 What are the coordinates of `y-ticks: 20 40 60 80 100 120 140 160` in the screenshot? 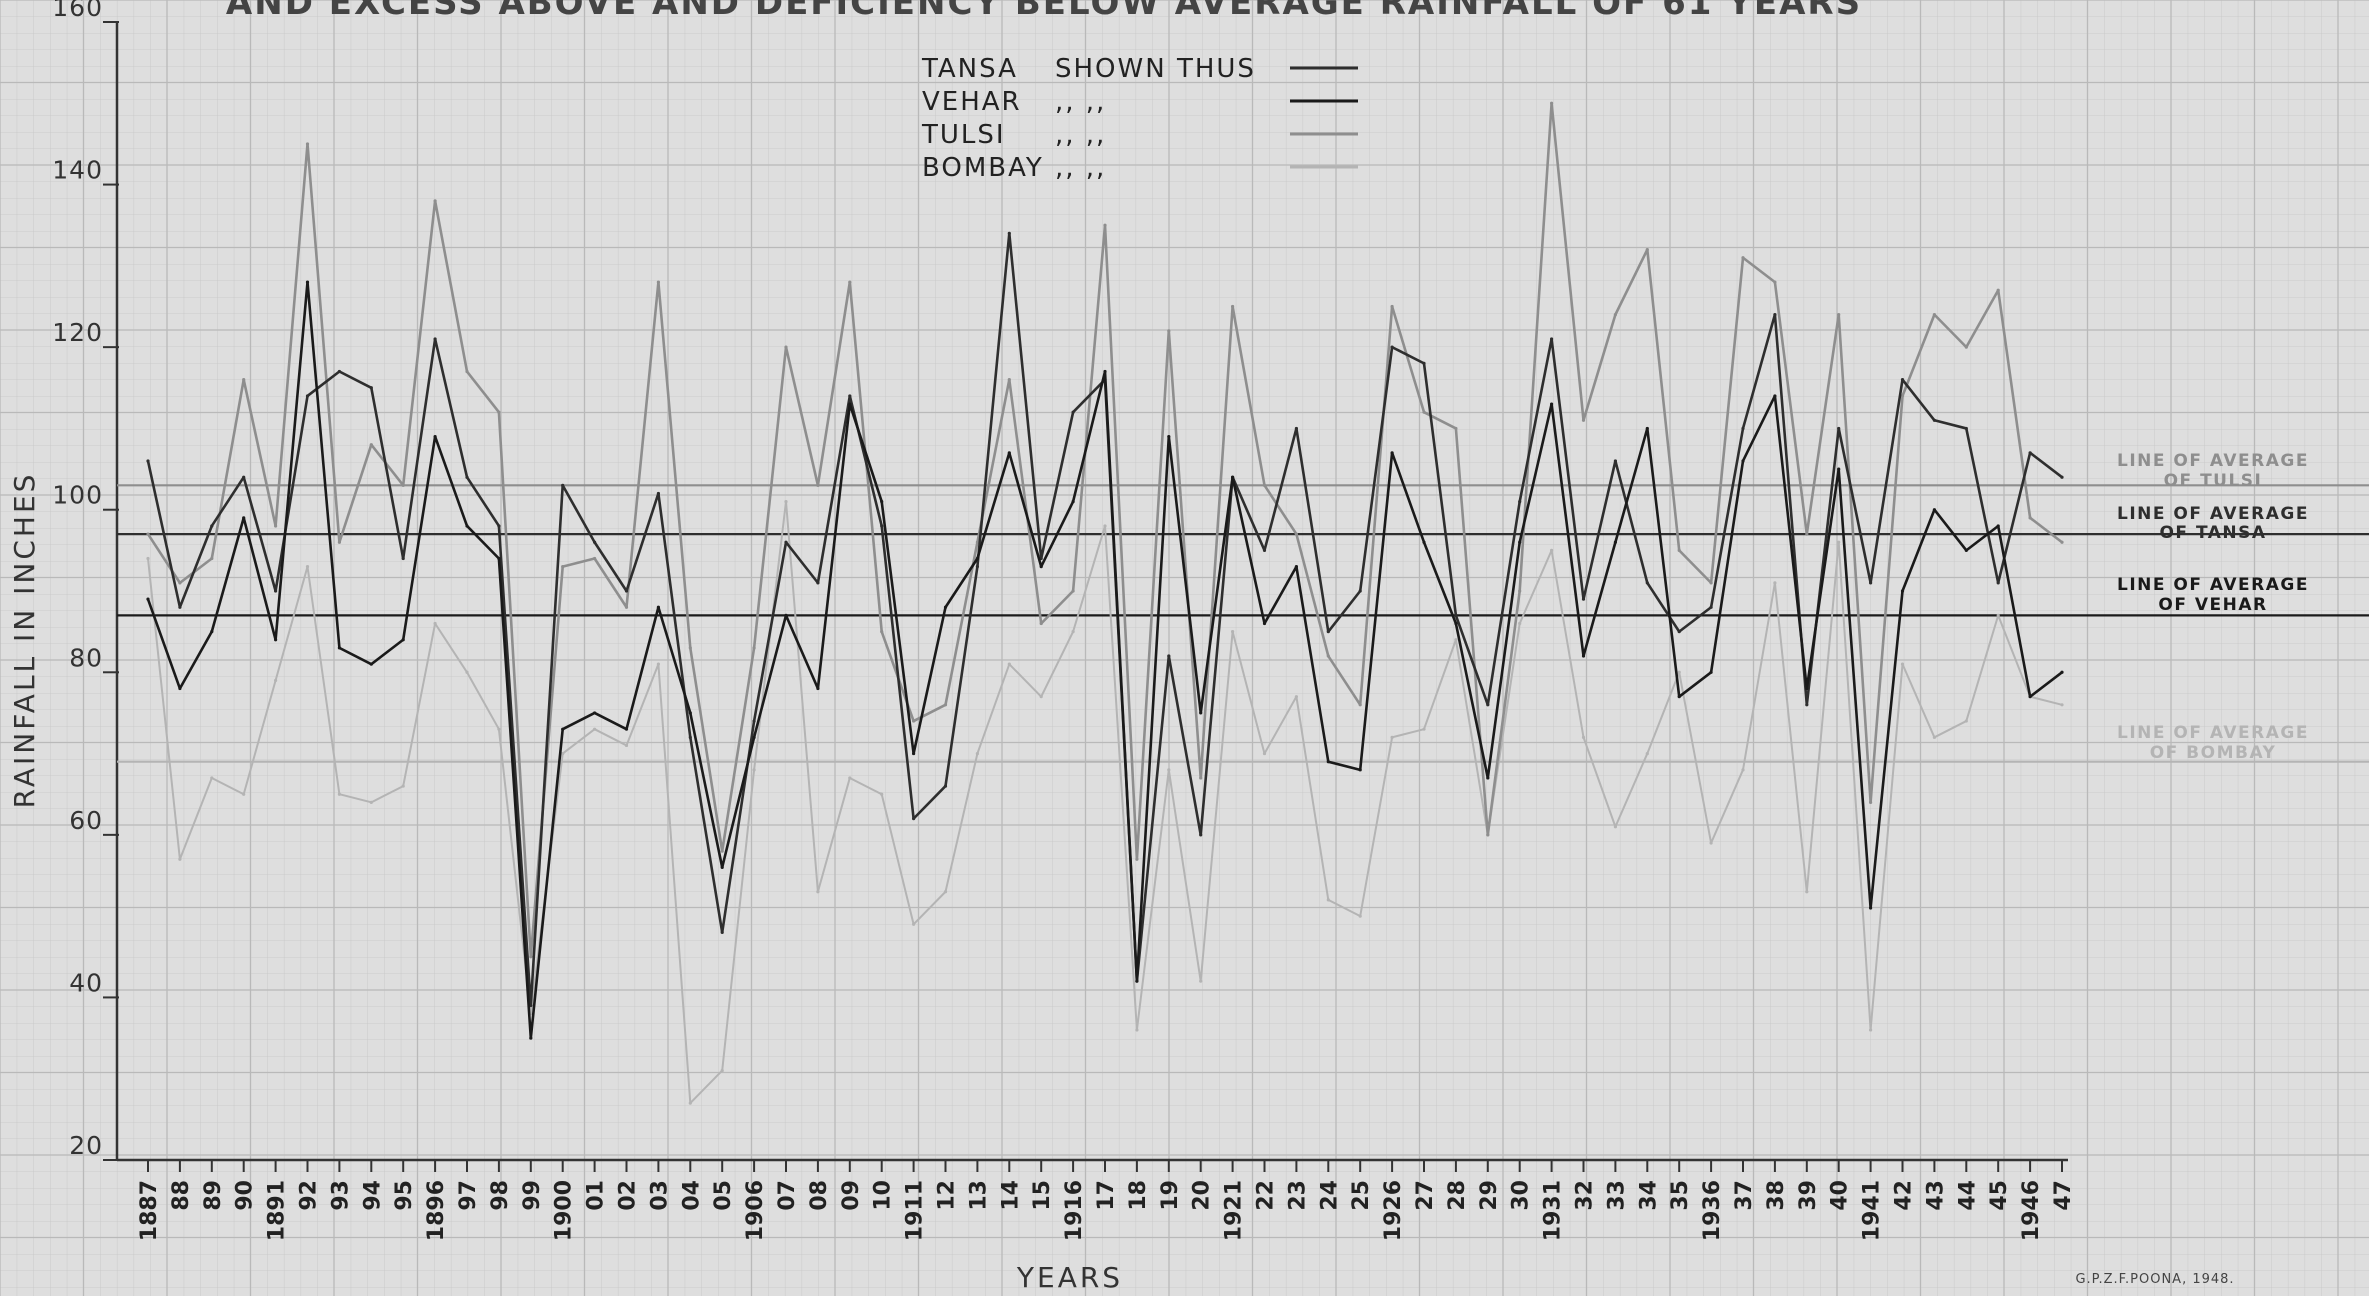 It's located at (85, 580).